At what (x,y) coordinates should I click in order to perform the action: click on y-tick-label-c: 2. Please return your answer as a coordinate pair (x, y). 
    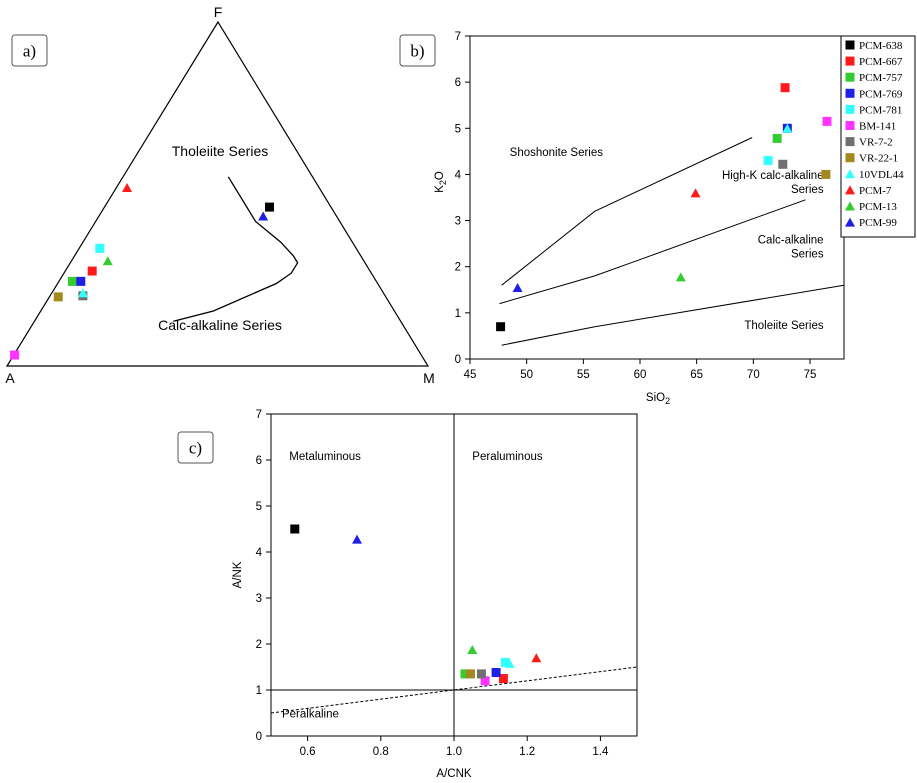
    Looking at the image, I should click on (259, 645).